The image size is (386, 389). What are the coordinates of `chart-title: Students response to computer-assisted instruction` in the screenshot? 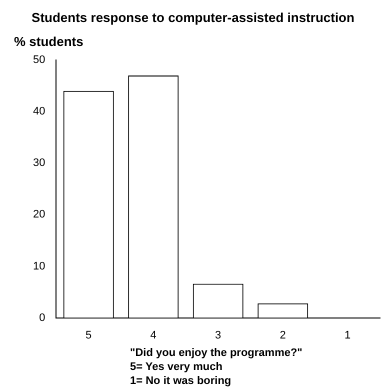 It's located at (193, 17).